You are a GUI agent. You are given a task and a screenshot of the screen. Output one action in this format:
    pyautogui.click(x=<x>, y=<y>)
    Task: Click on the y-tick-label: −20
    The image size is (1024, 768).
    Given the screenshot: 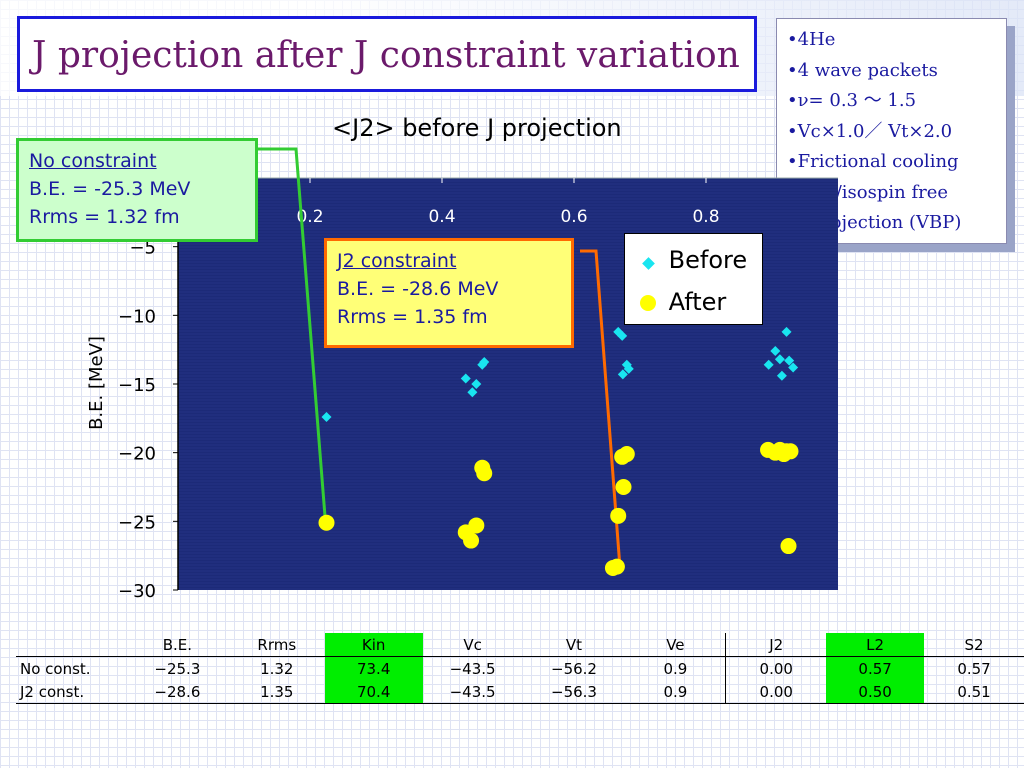 What is the action you would take?
    pyautogui.click(x=137, y=454)
    